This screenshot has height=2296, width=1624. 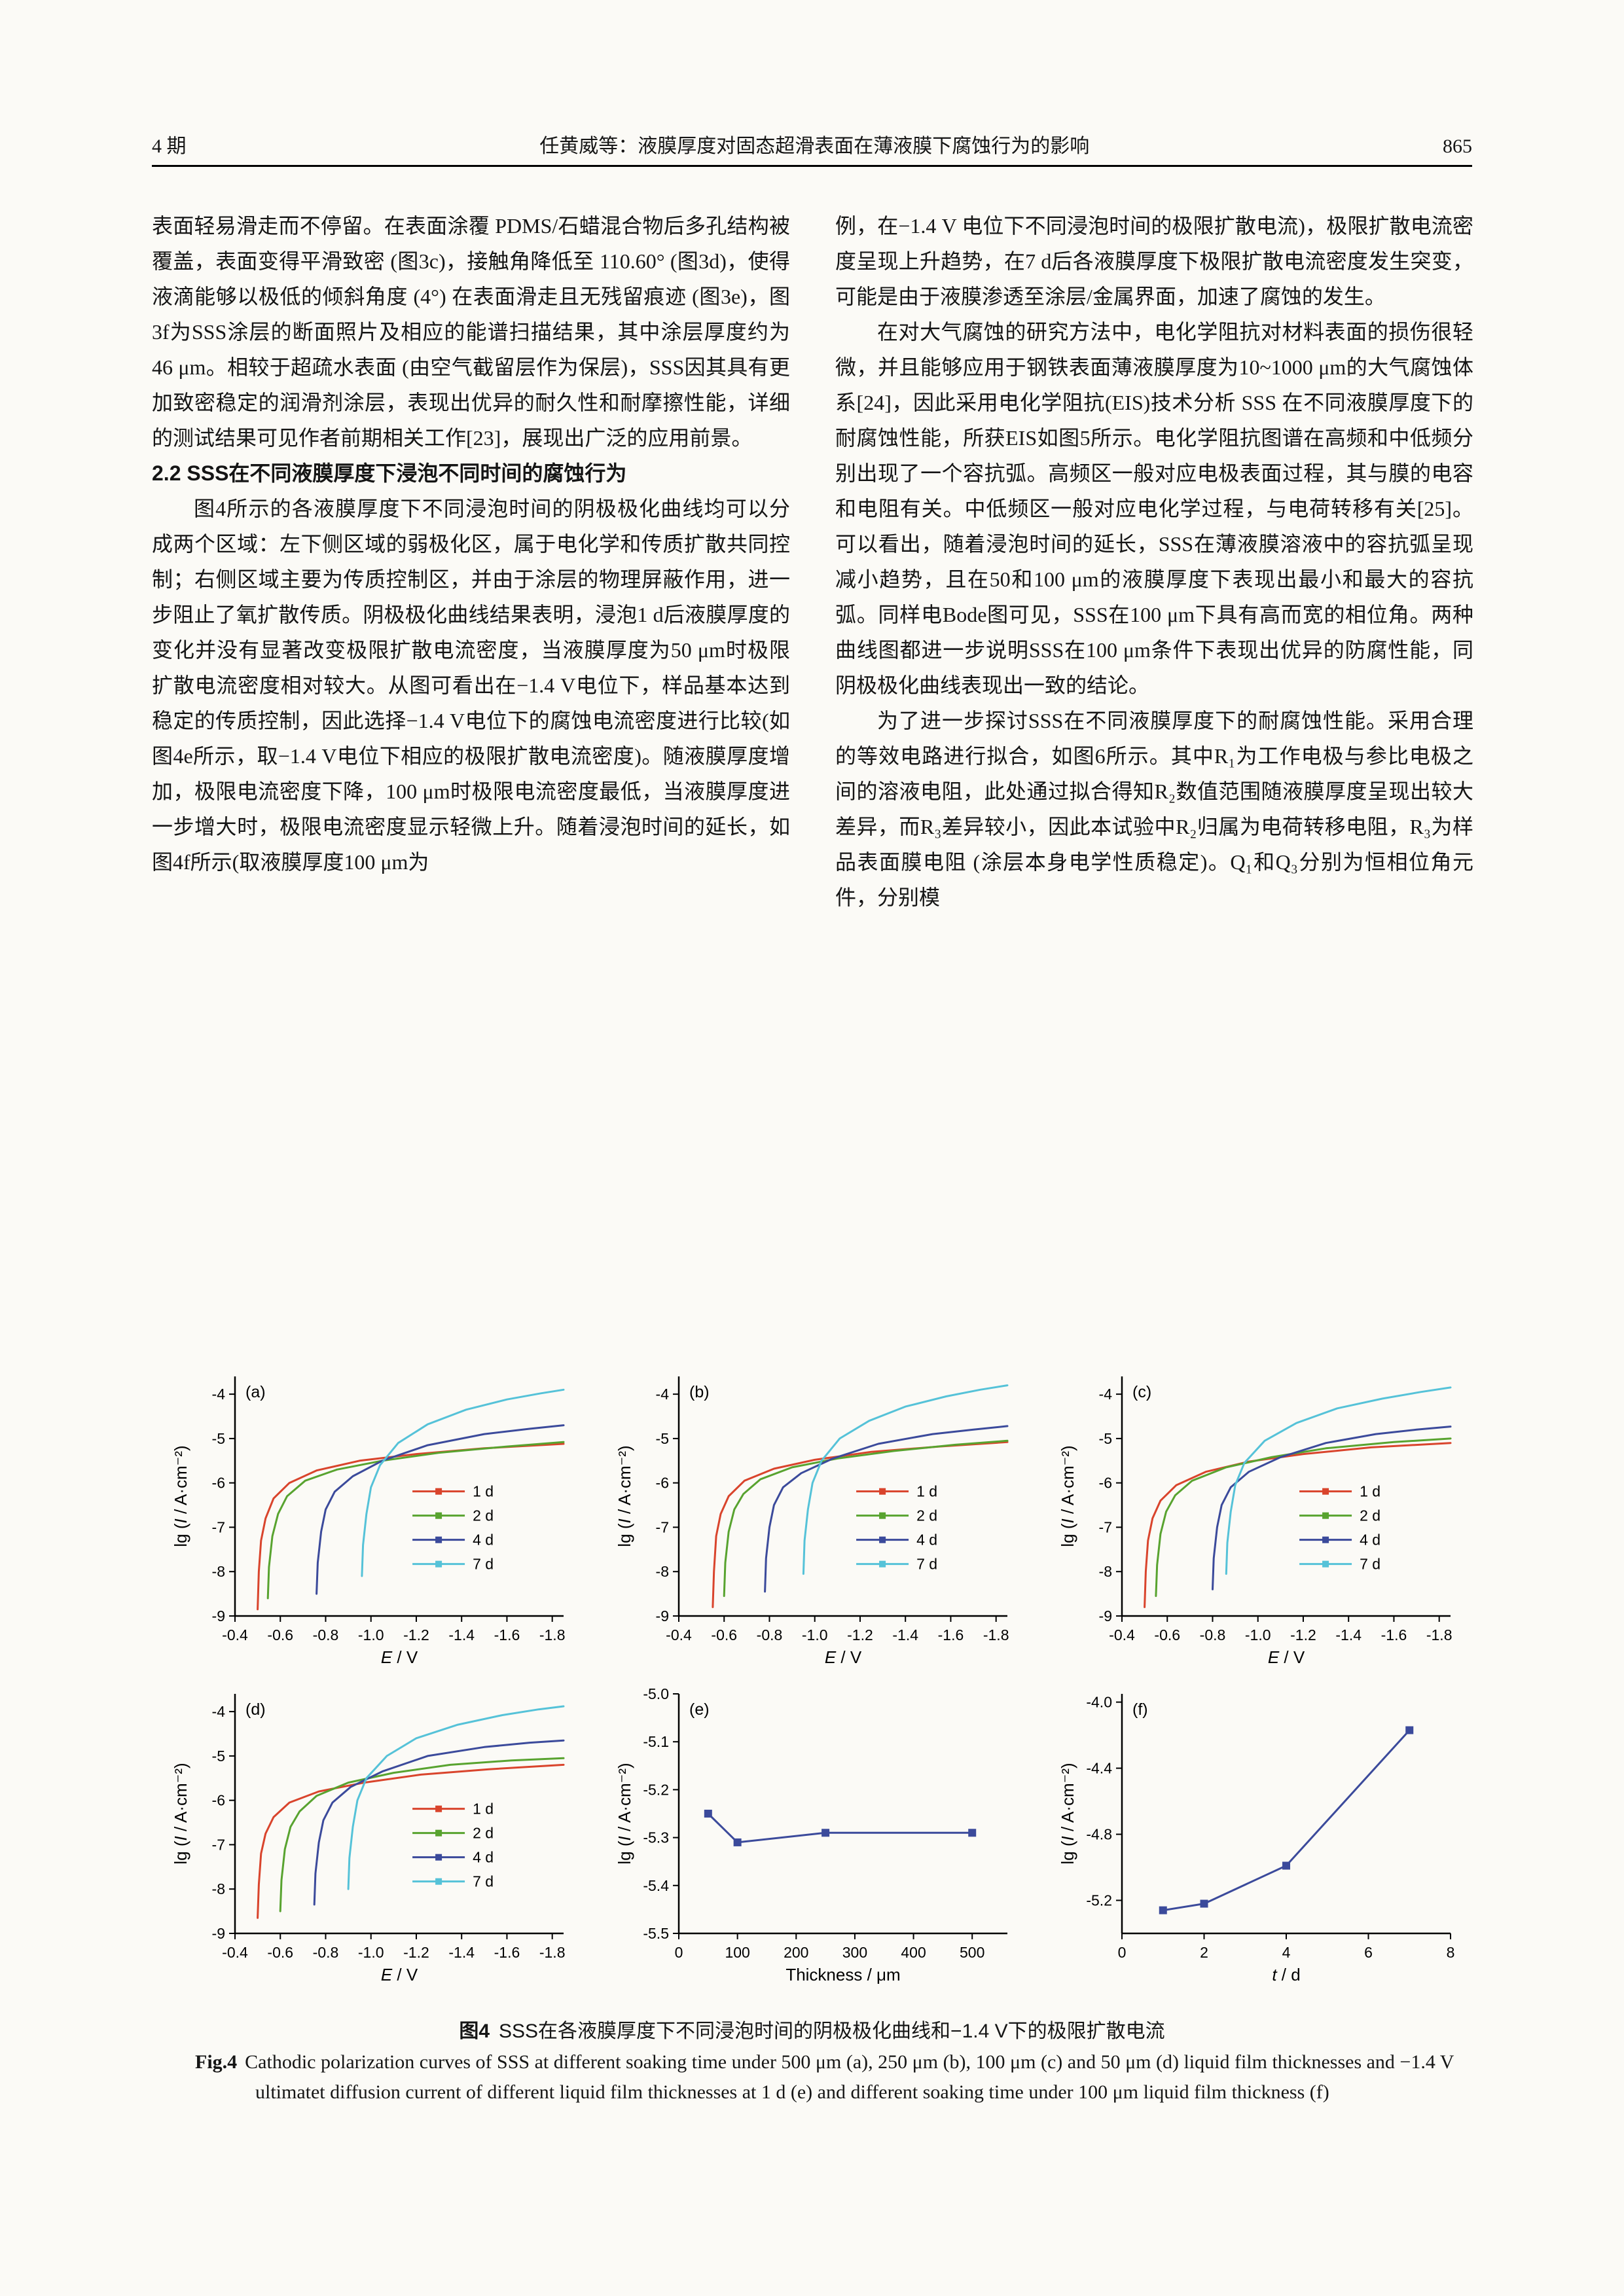 I want to click on svg-text: 6, so click(x=1369, y=1952).